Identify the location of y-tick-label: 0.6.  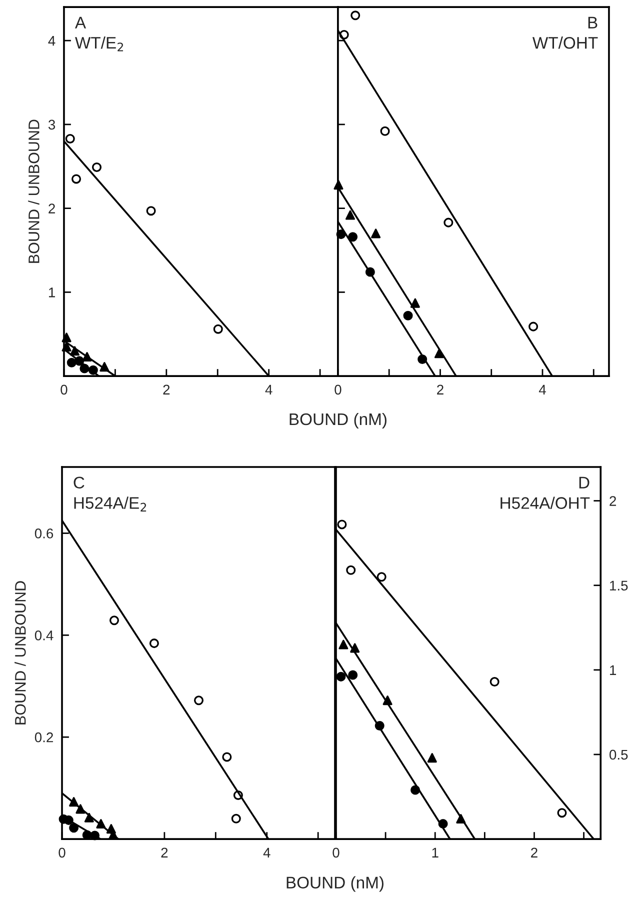
(44, 533).